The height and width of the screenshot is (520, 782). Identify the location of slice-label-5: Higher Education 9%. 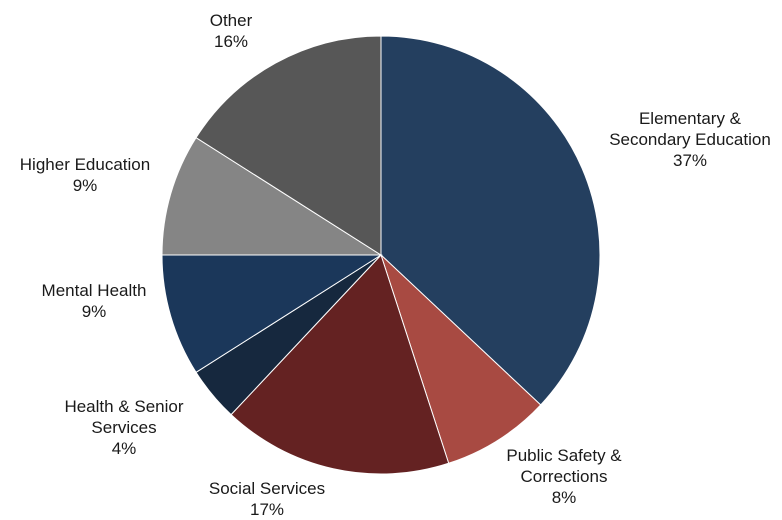
(85, 175).